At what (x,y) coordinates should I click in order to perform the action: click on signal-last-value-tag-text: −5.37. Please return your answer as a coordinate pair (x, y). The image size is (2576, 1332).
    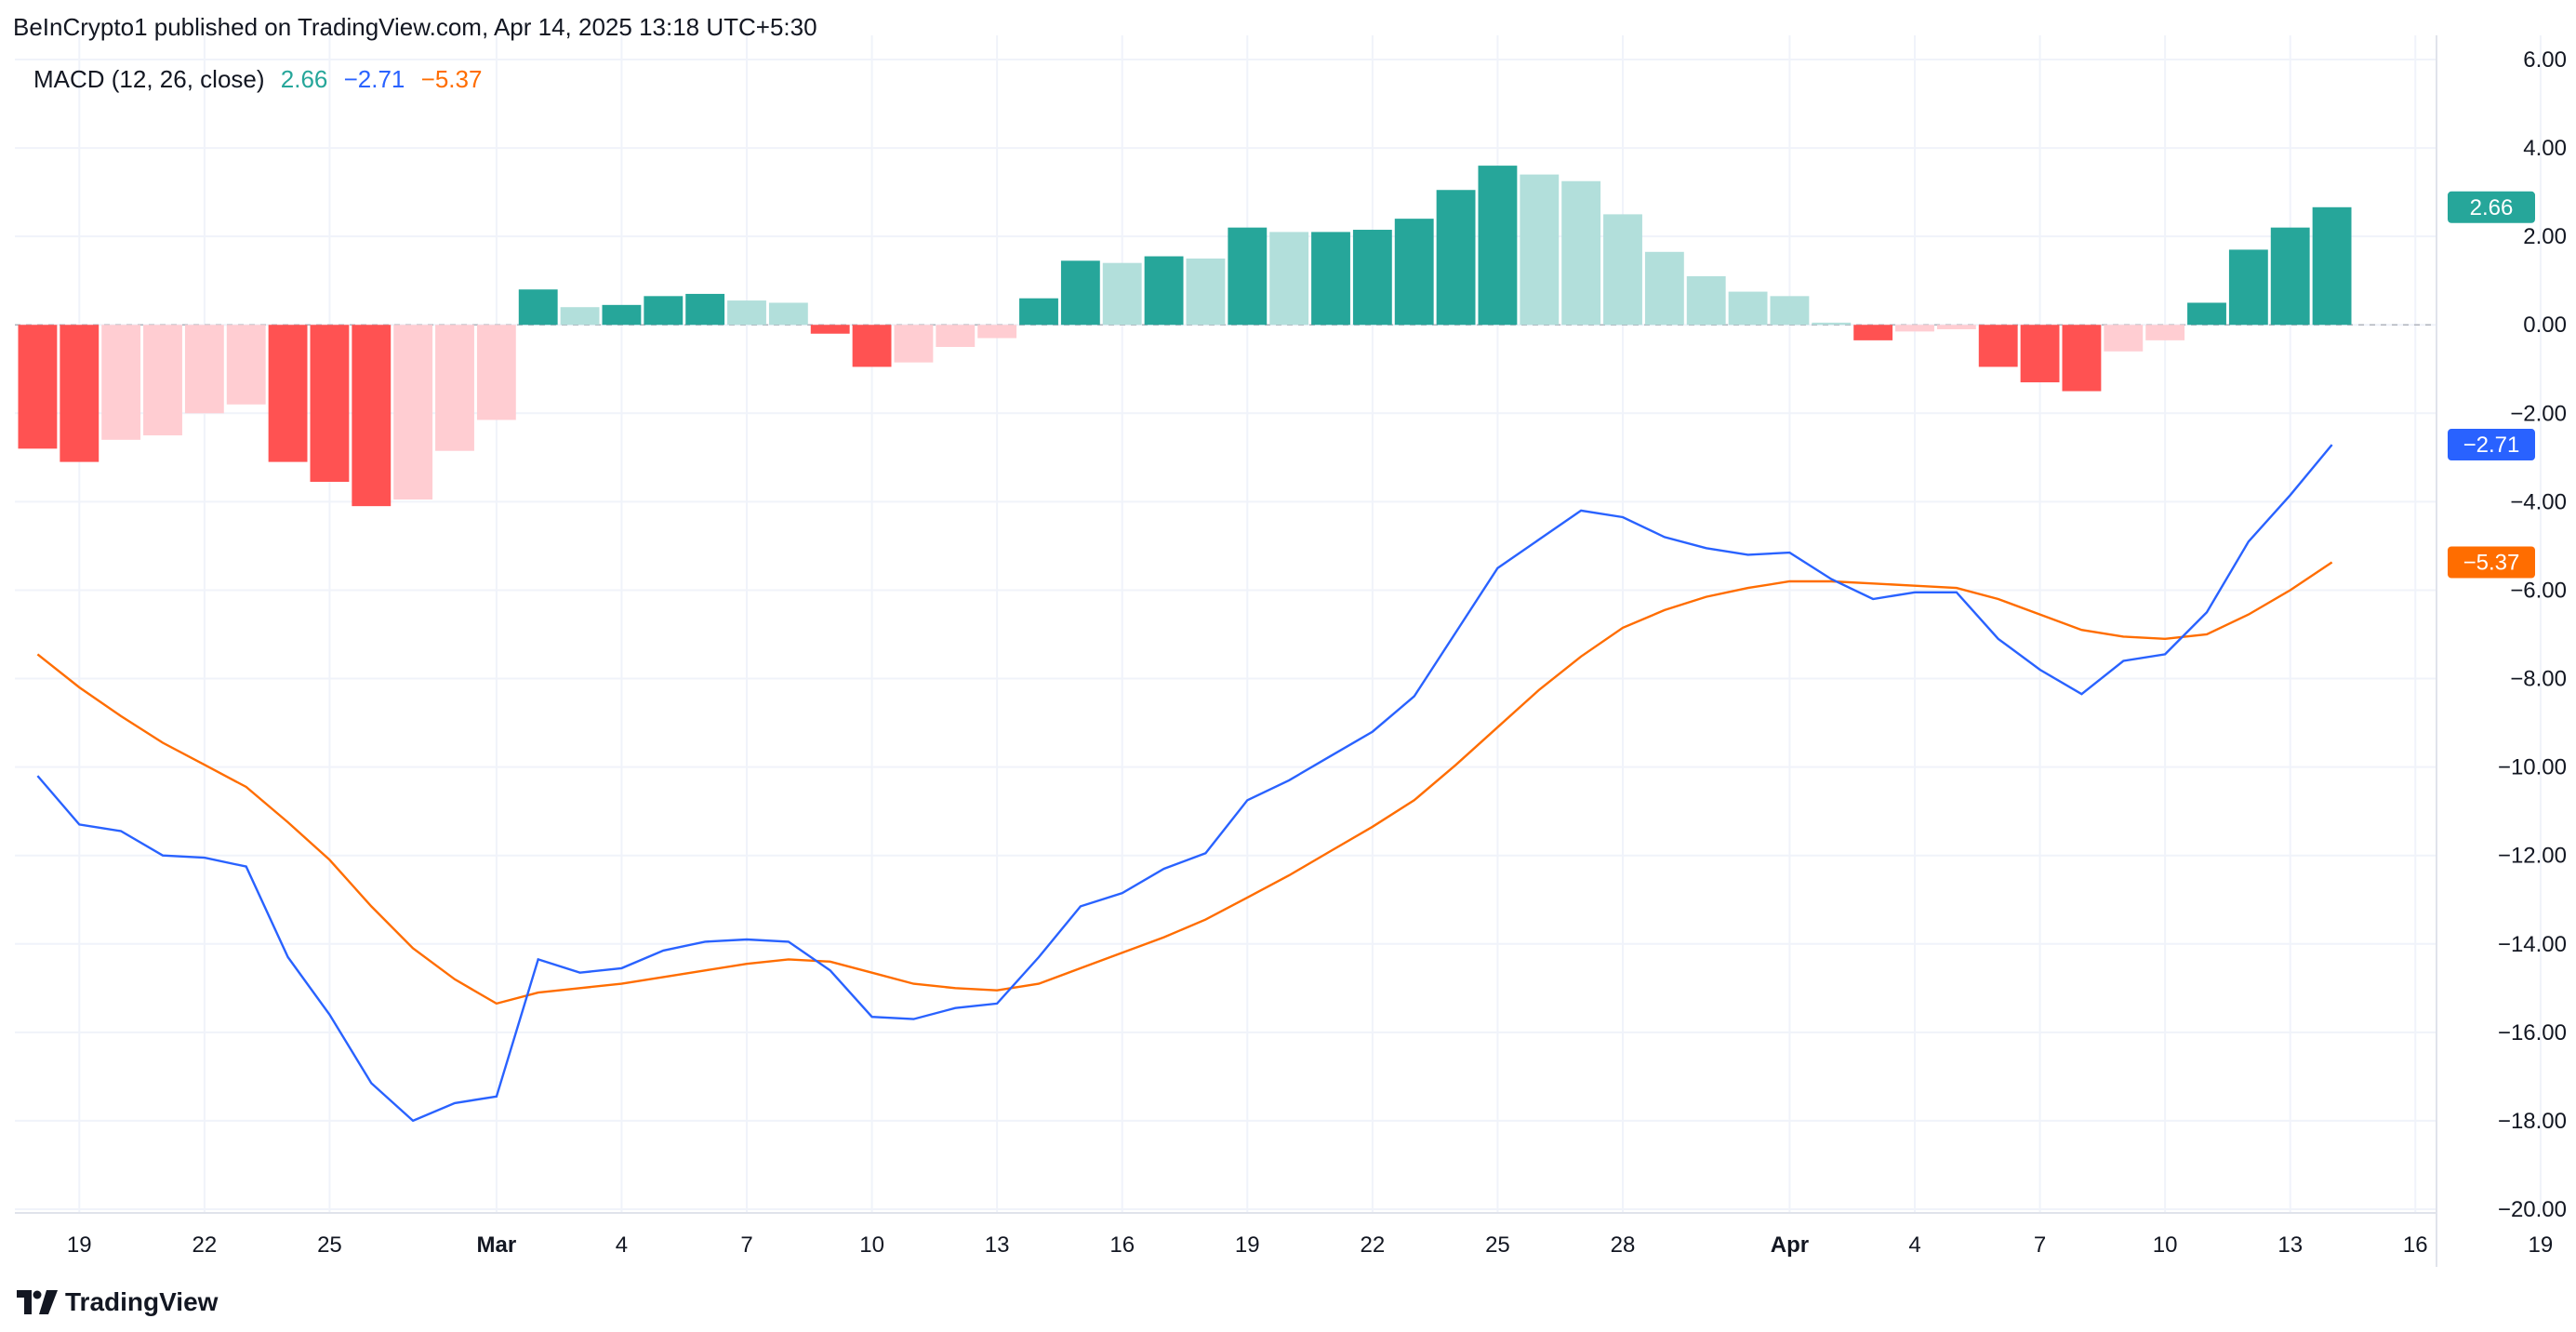
    Looking at the image, I should click on (2491, 563).